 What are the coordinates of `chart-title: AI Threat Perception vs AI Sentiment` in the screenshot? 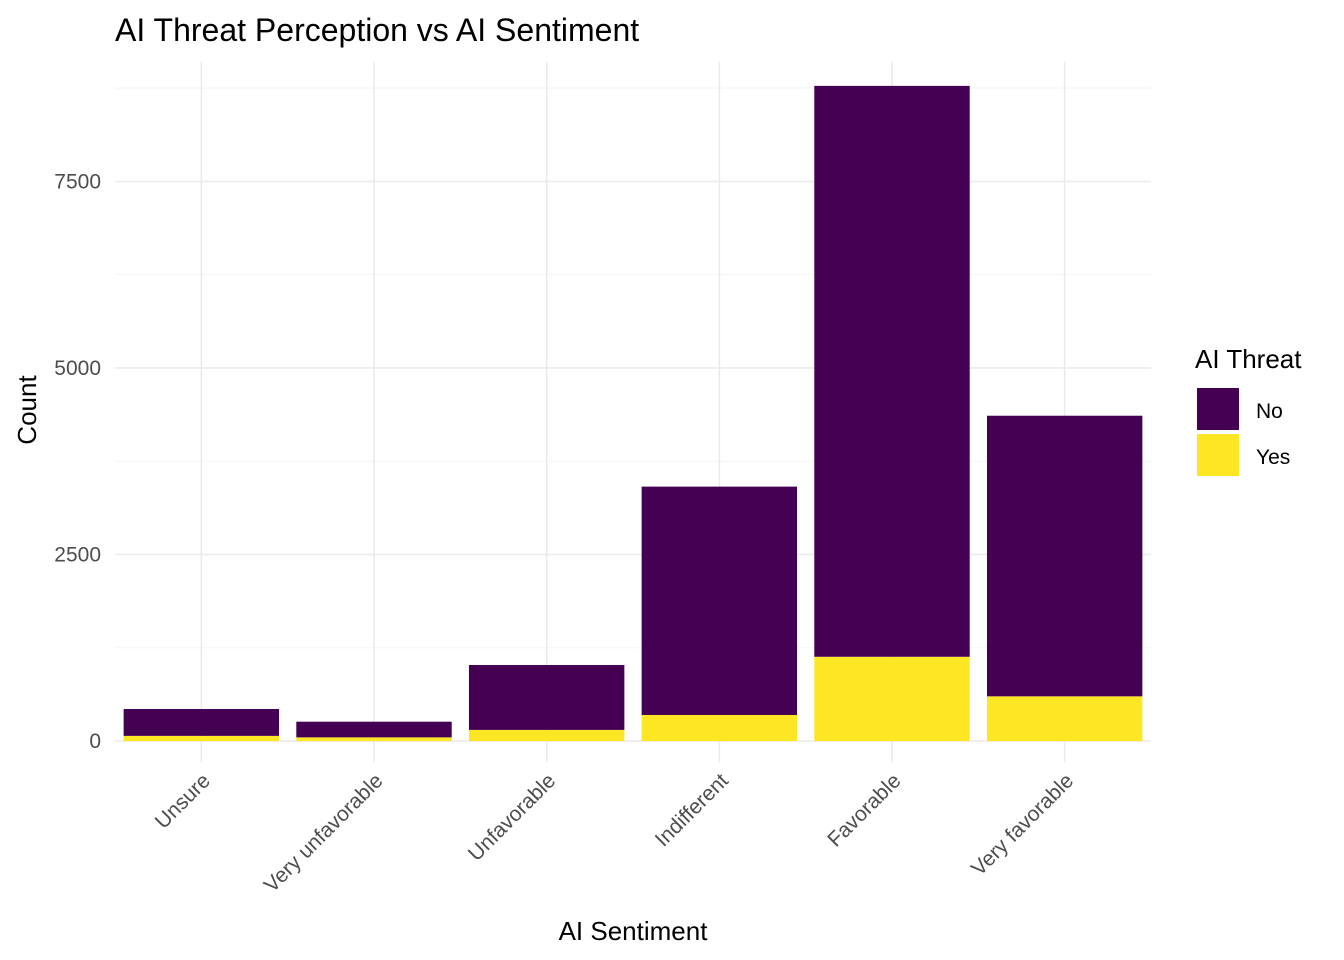 It's located at (377, 30).